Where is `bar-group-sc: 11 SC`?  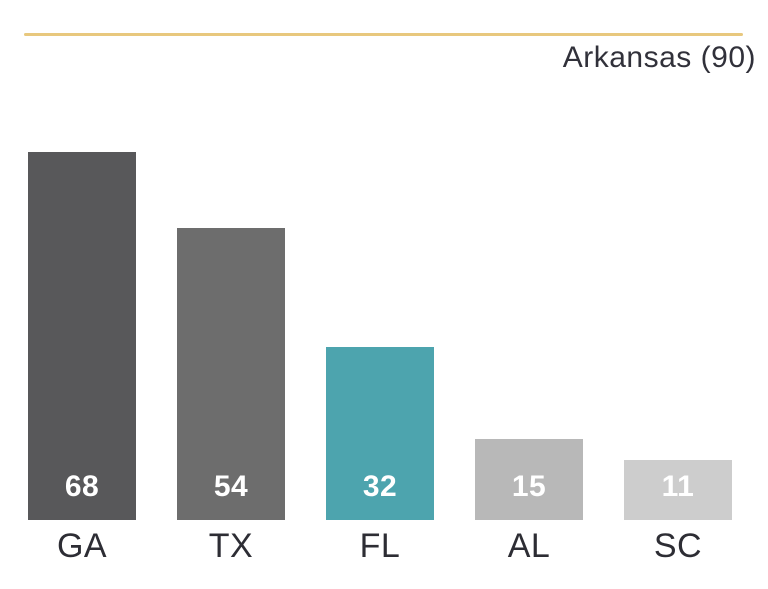 bar-group-sc: 11 SC is located at coordinates (678, 513).